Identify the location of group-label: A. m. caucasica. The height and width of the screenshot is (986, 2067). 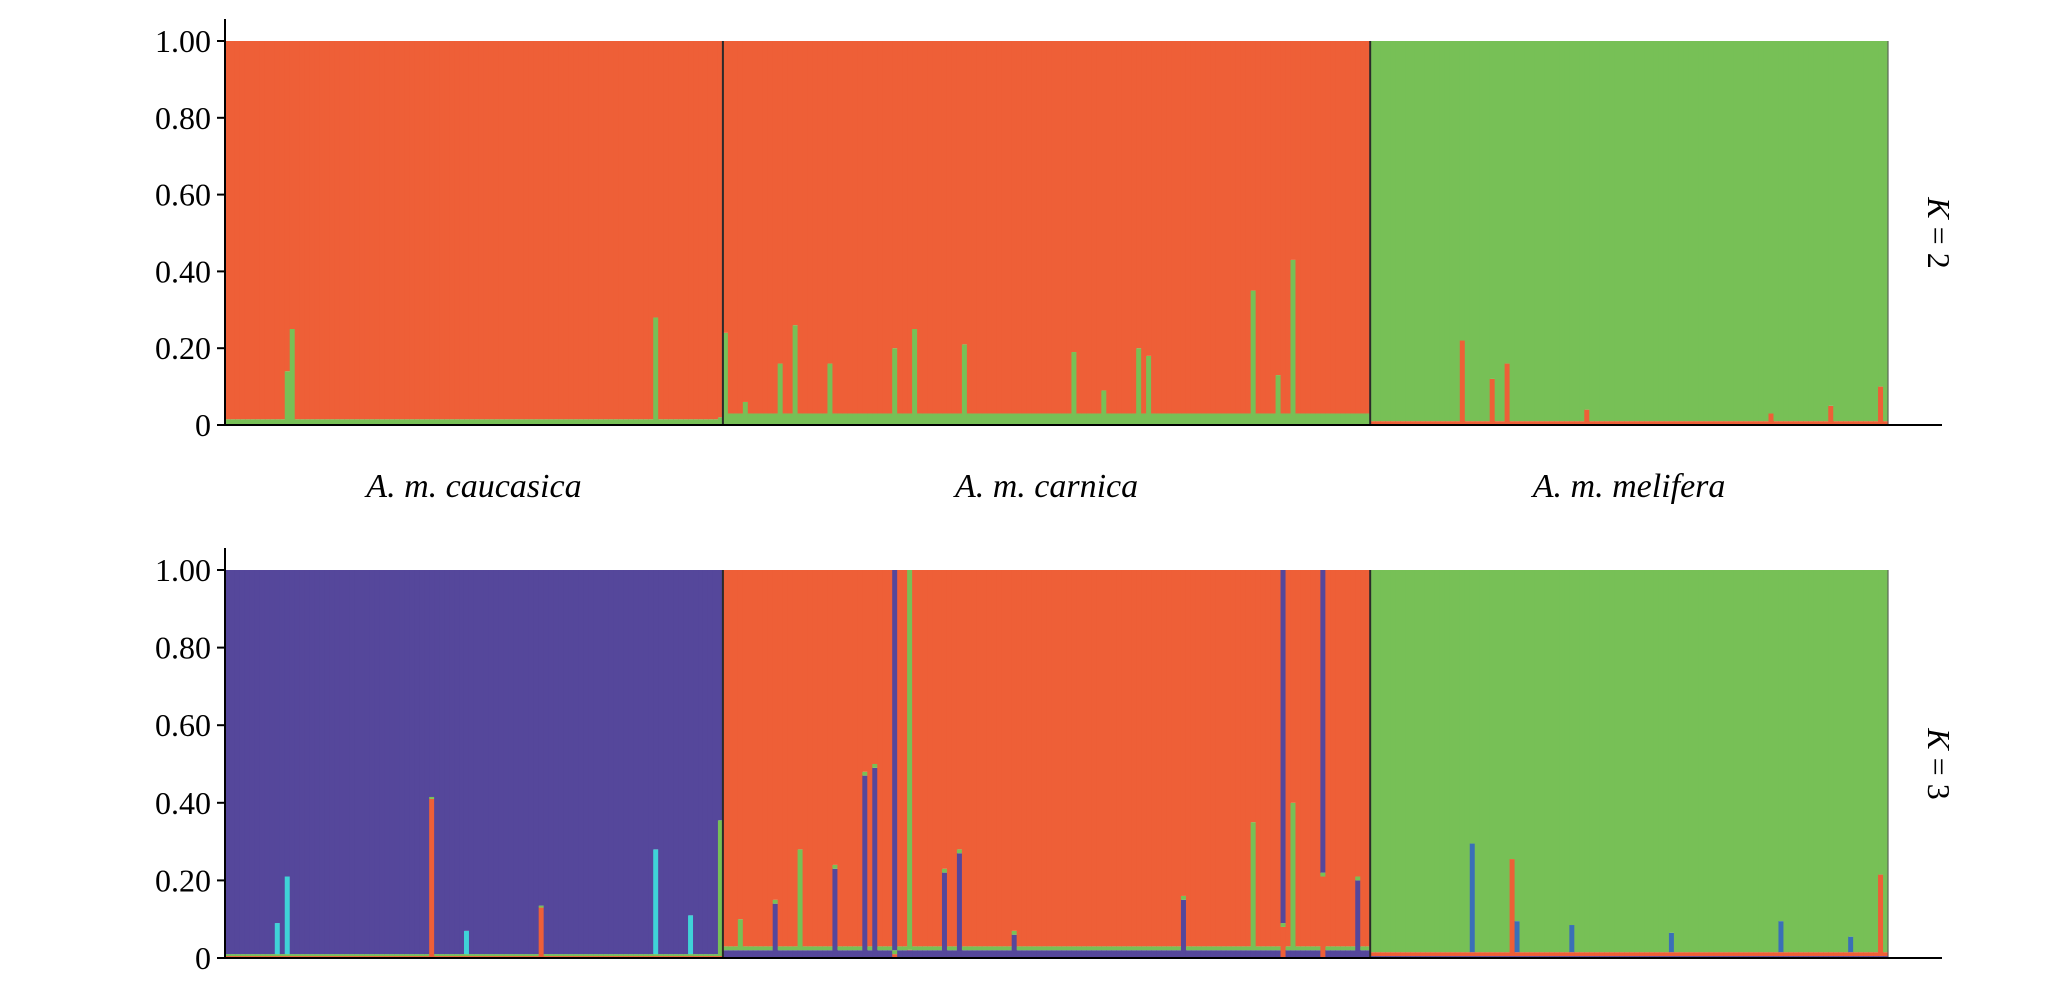
(472, 486).